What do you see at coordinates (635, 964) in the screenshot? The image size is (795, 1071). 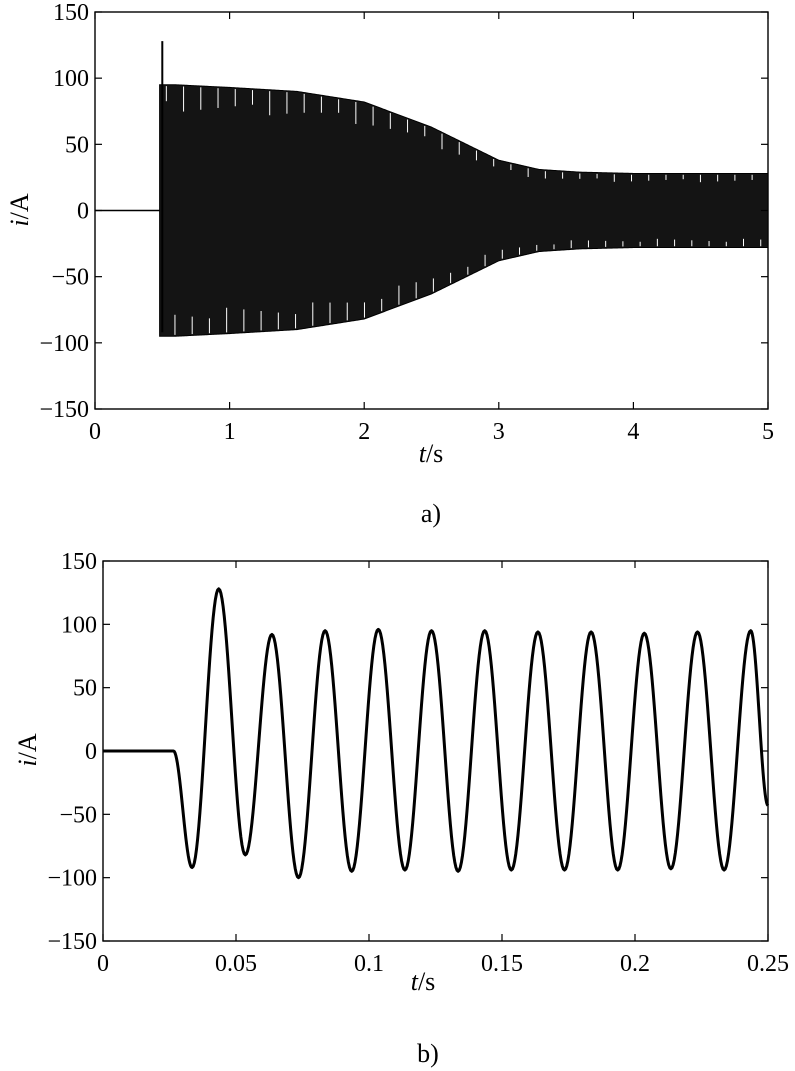 I see `x-tick-label: 0.2` at bounding box center [635, 964].